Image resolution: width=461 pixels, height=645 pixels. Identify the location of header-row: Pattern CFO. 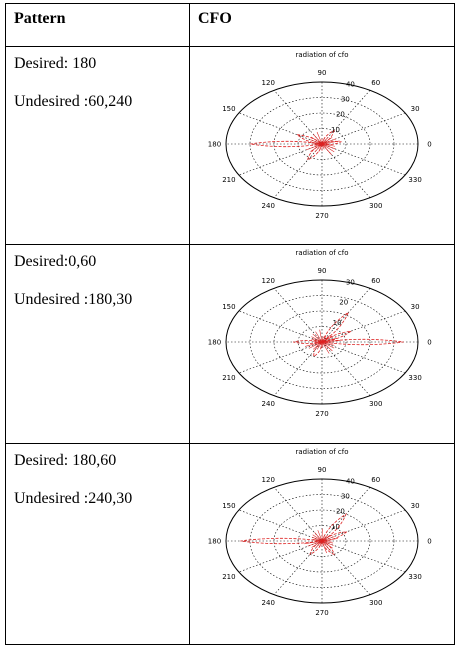
(230, 25).